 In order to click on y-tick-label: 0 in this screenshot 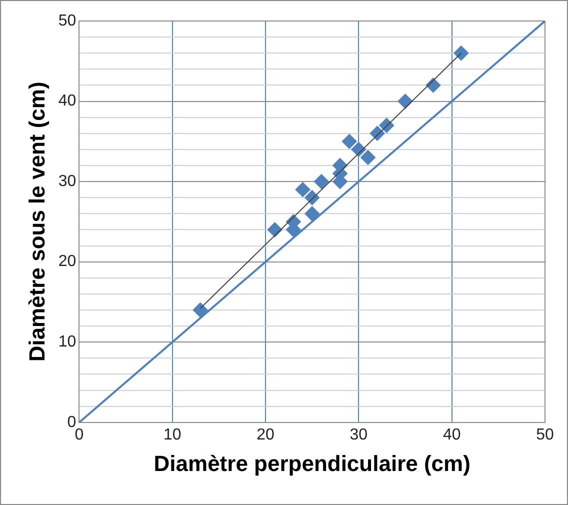, I will do `click(71, 422)`.